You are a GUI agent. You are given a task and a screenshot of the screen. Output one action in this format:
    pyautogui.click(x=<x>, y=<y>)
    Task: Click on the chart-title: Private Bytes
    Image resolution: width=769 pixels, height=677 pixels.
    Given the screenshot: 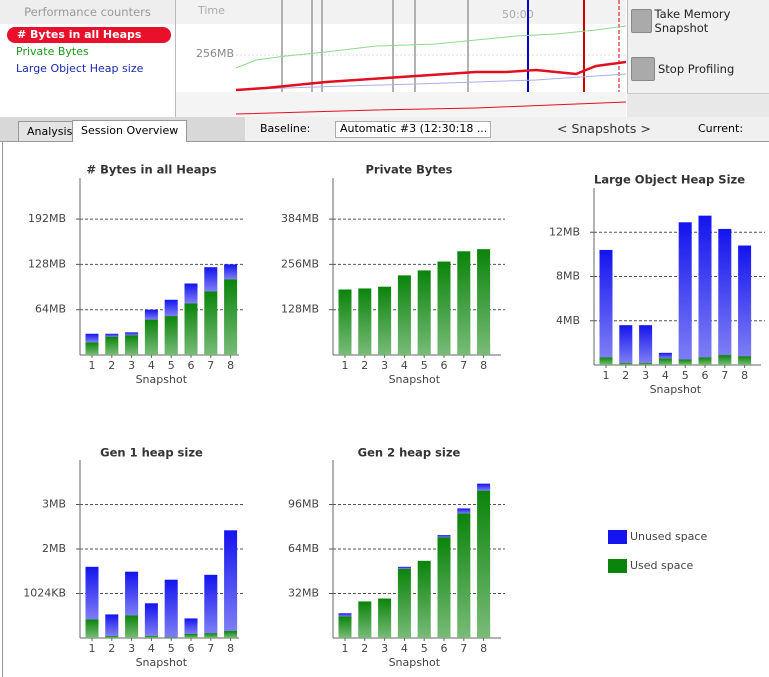 What is the action you would take?
    pyautogui.click(x=408, y=170)
    